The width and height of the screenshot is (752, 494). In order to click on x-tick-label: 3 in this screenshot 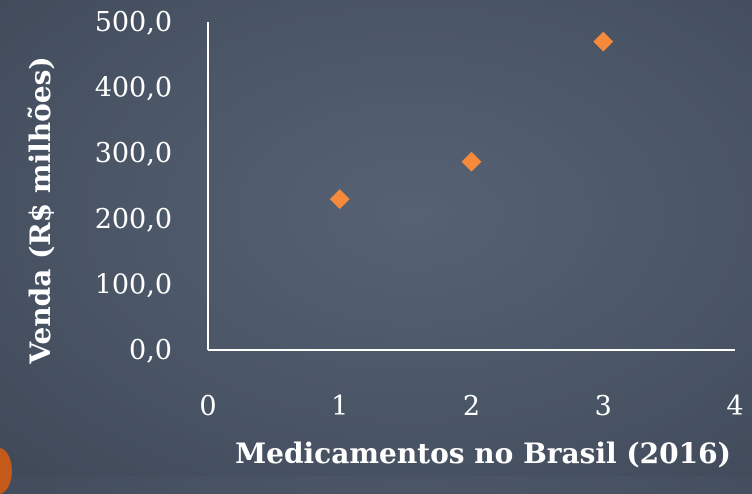, I will do `click(603, 406)`.